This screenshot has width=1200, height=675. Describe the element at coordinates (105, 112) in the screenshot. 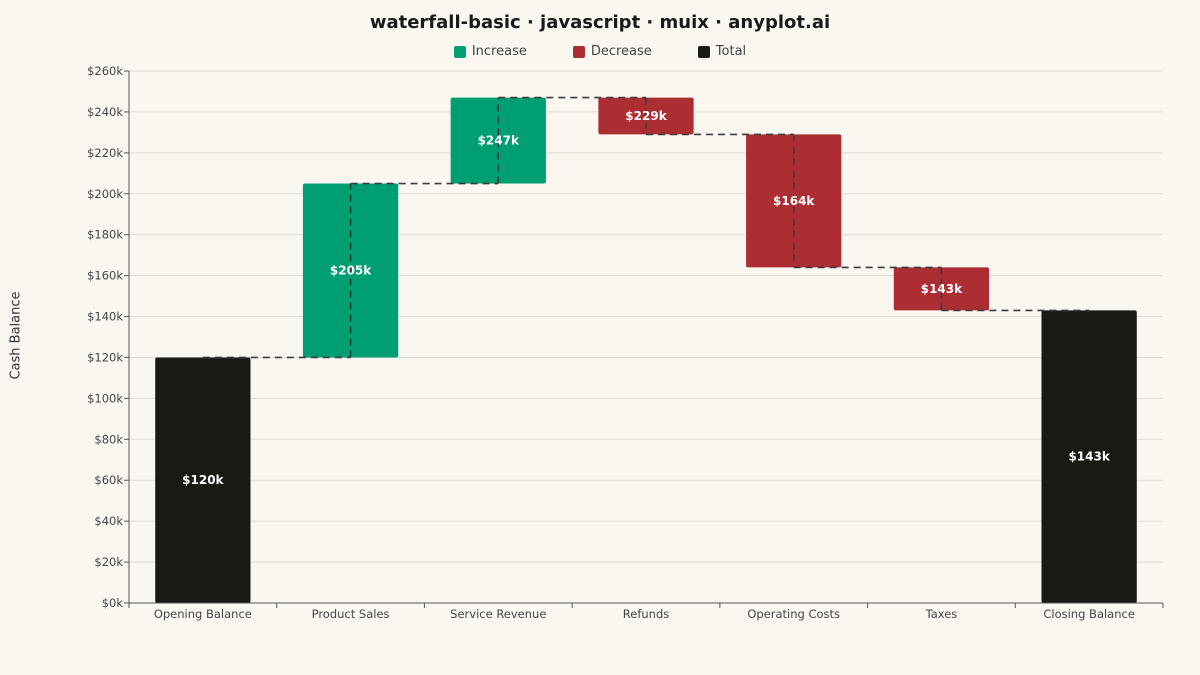

I see `y-tick-label: $240k` at that location.